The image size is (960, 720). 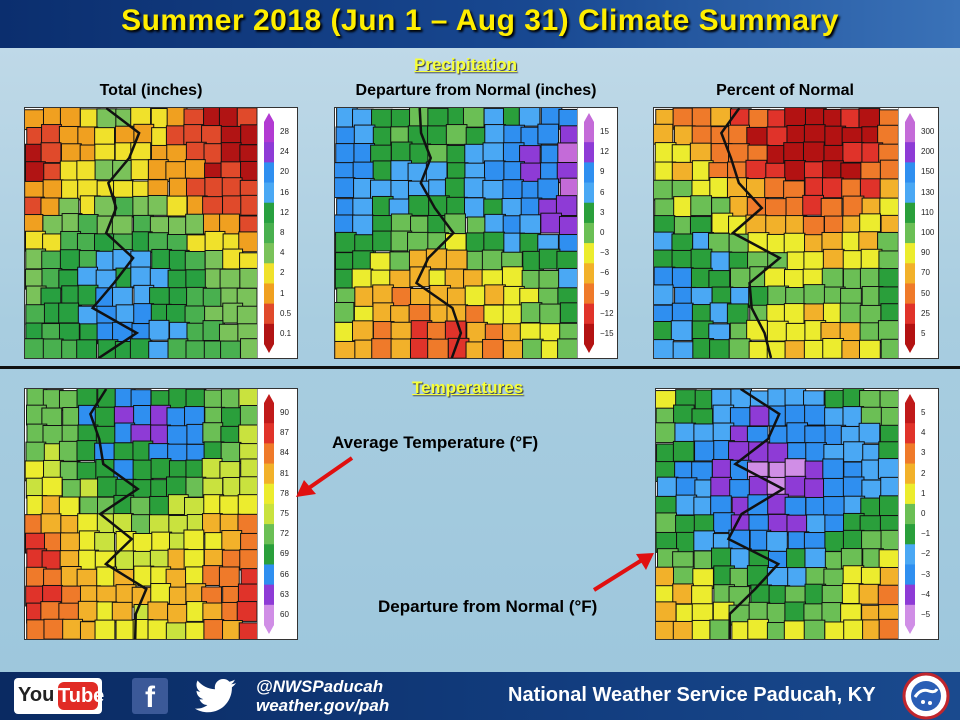 What do you see at coordinates (284, 433) in the screenshot?
I see `legend-tick-label: 87` at bounding box center [284, 433].